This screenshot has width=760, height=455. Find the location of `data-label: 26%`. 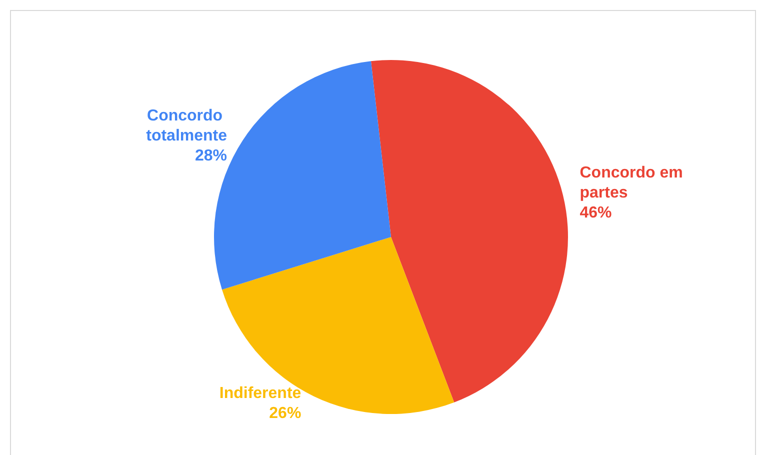

data-label: 26% is located at coordinates (285, 413).